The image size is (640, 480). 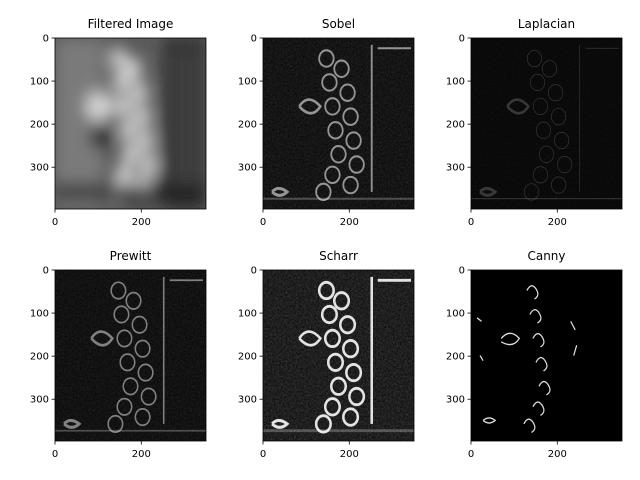 I want to click on panel-title: Scharr, so click(x=338, y=256).